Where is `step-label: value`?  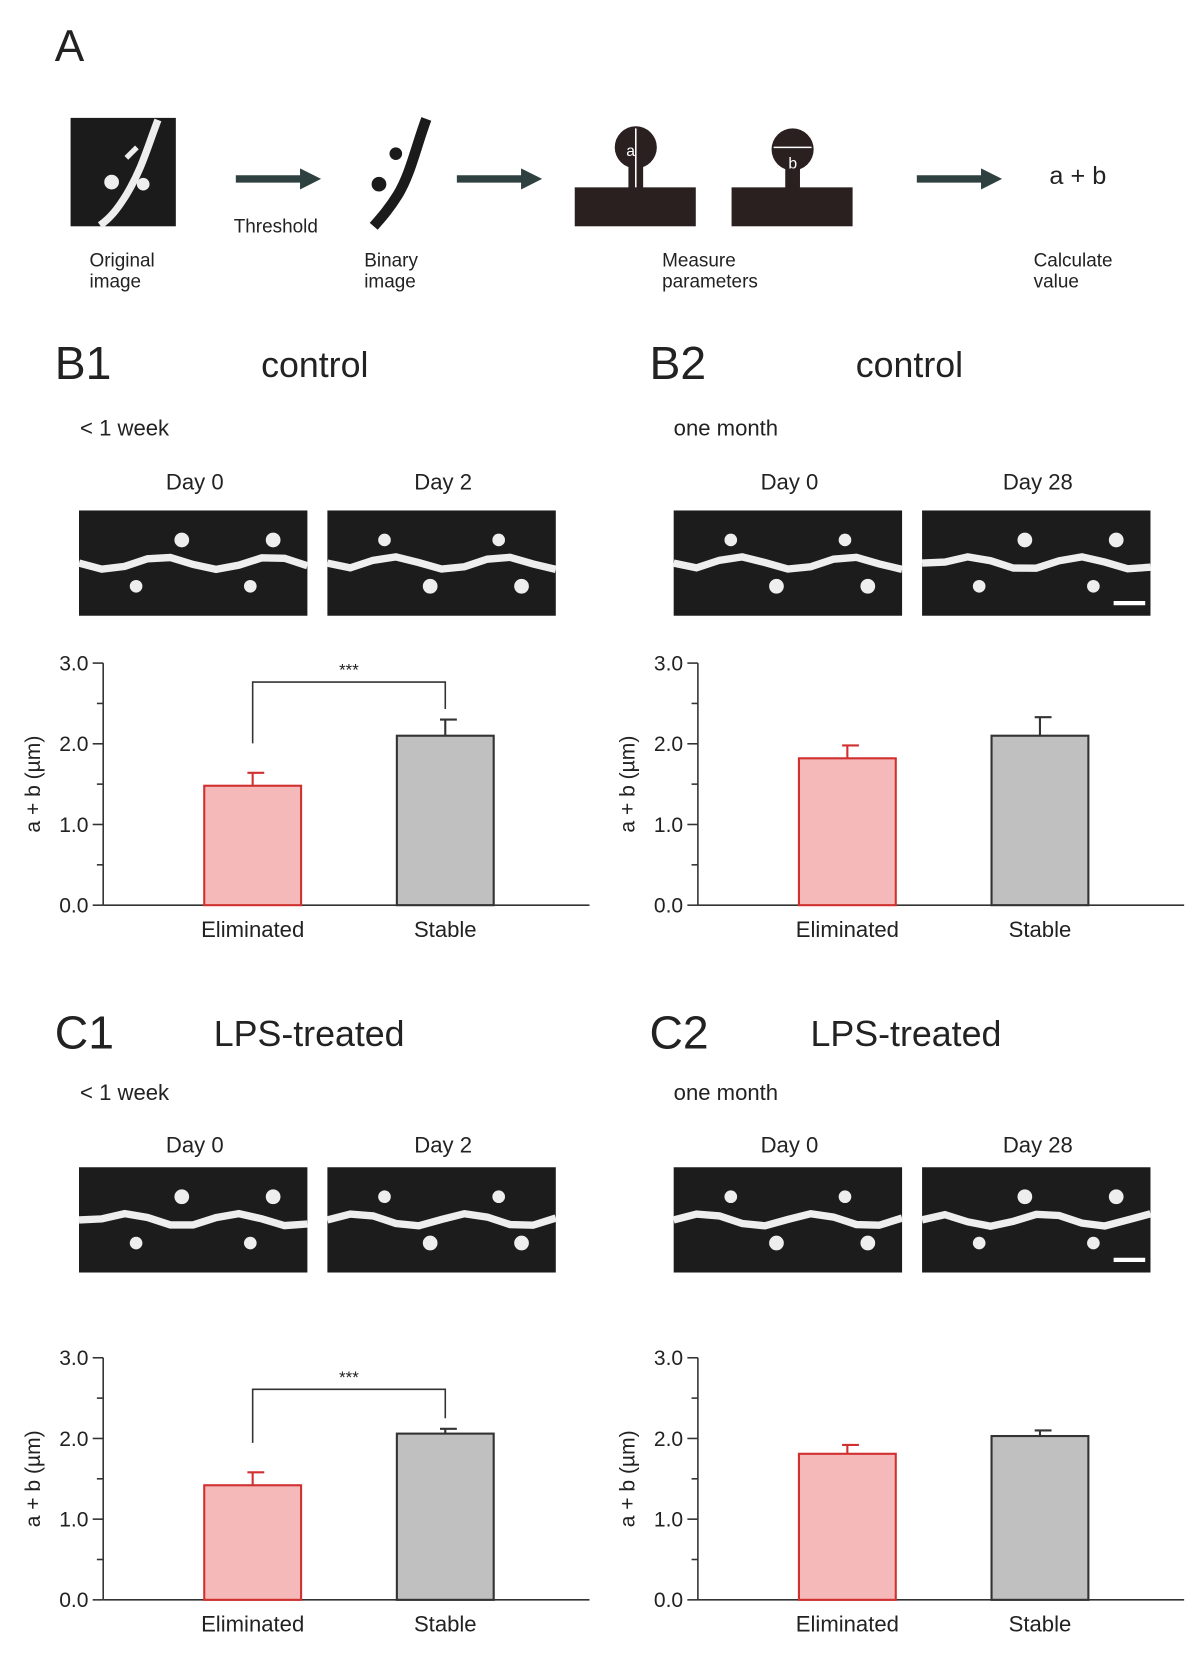 step-label: value is located at coordinates (1056, 281).